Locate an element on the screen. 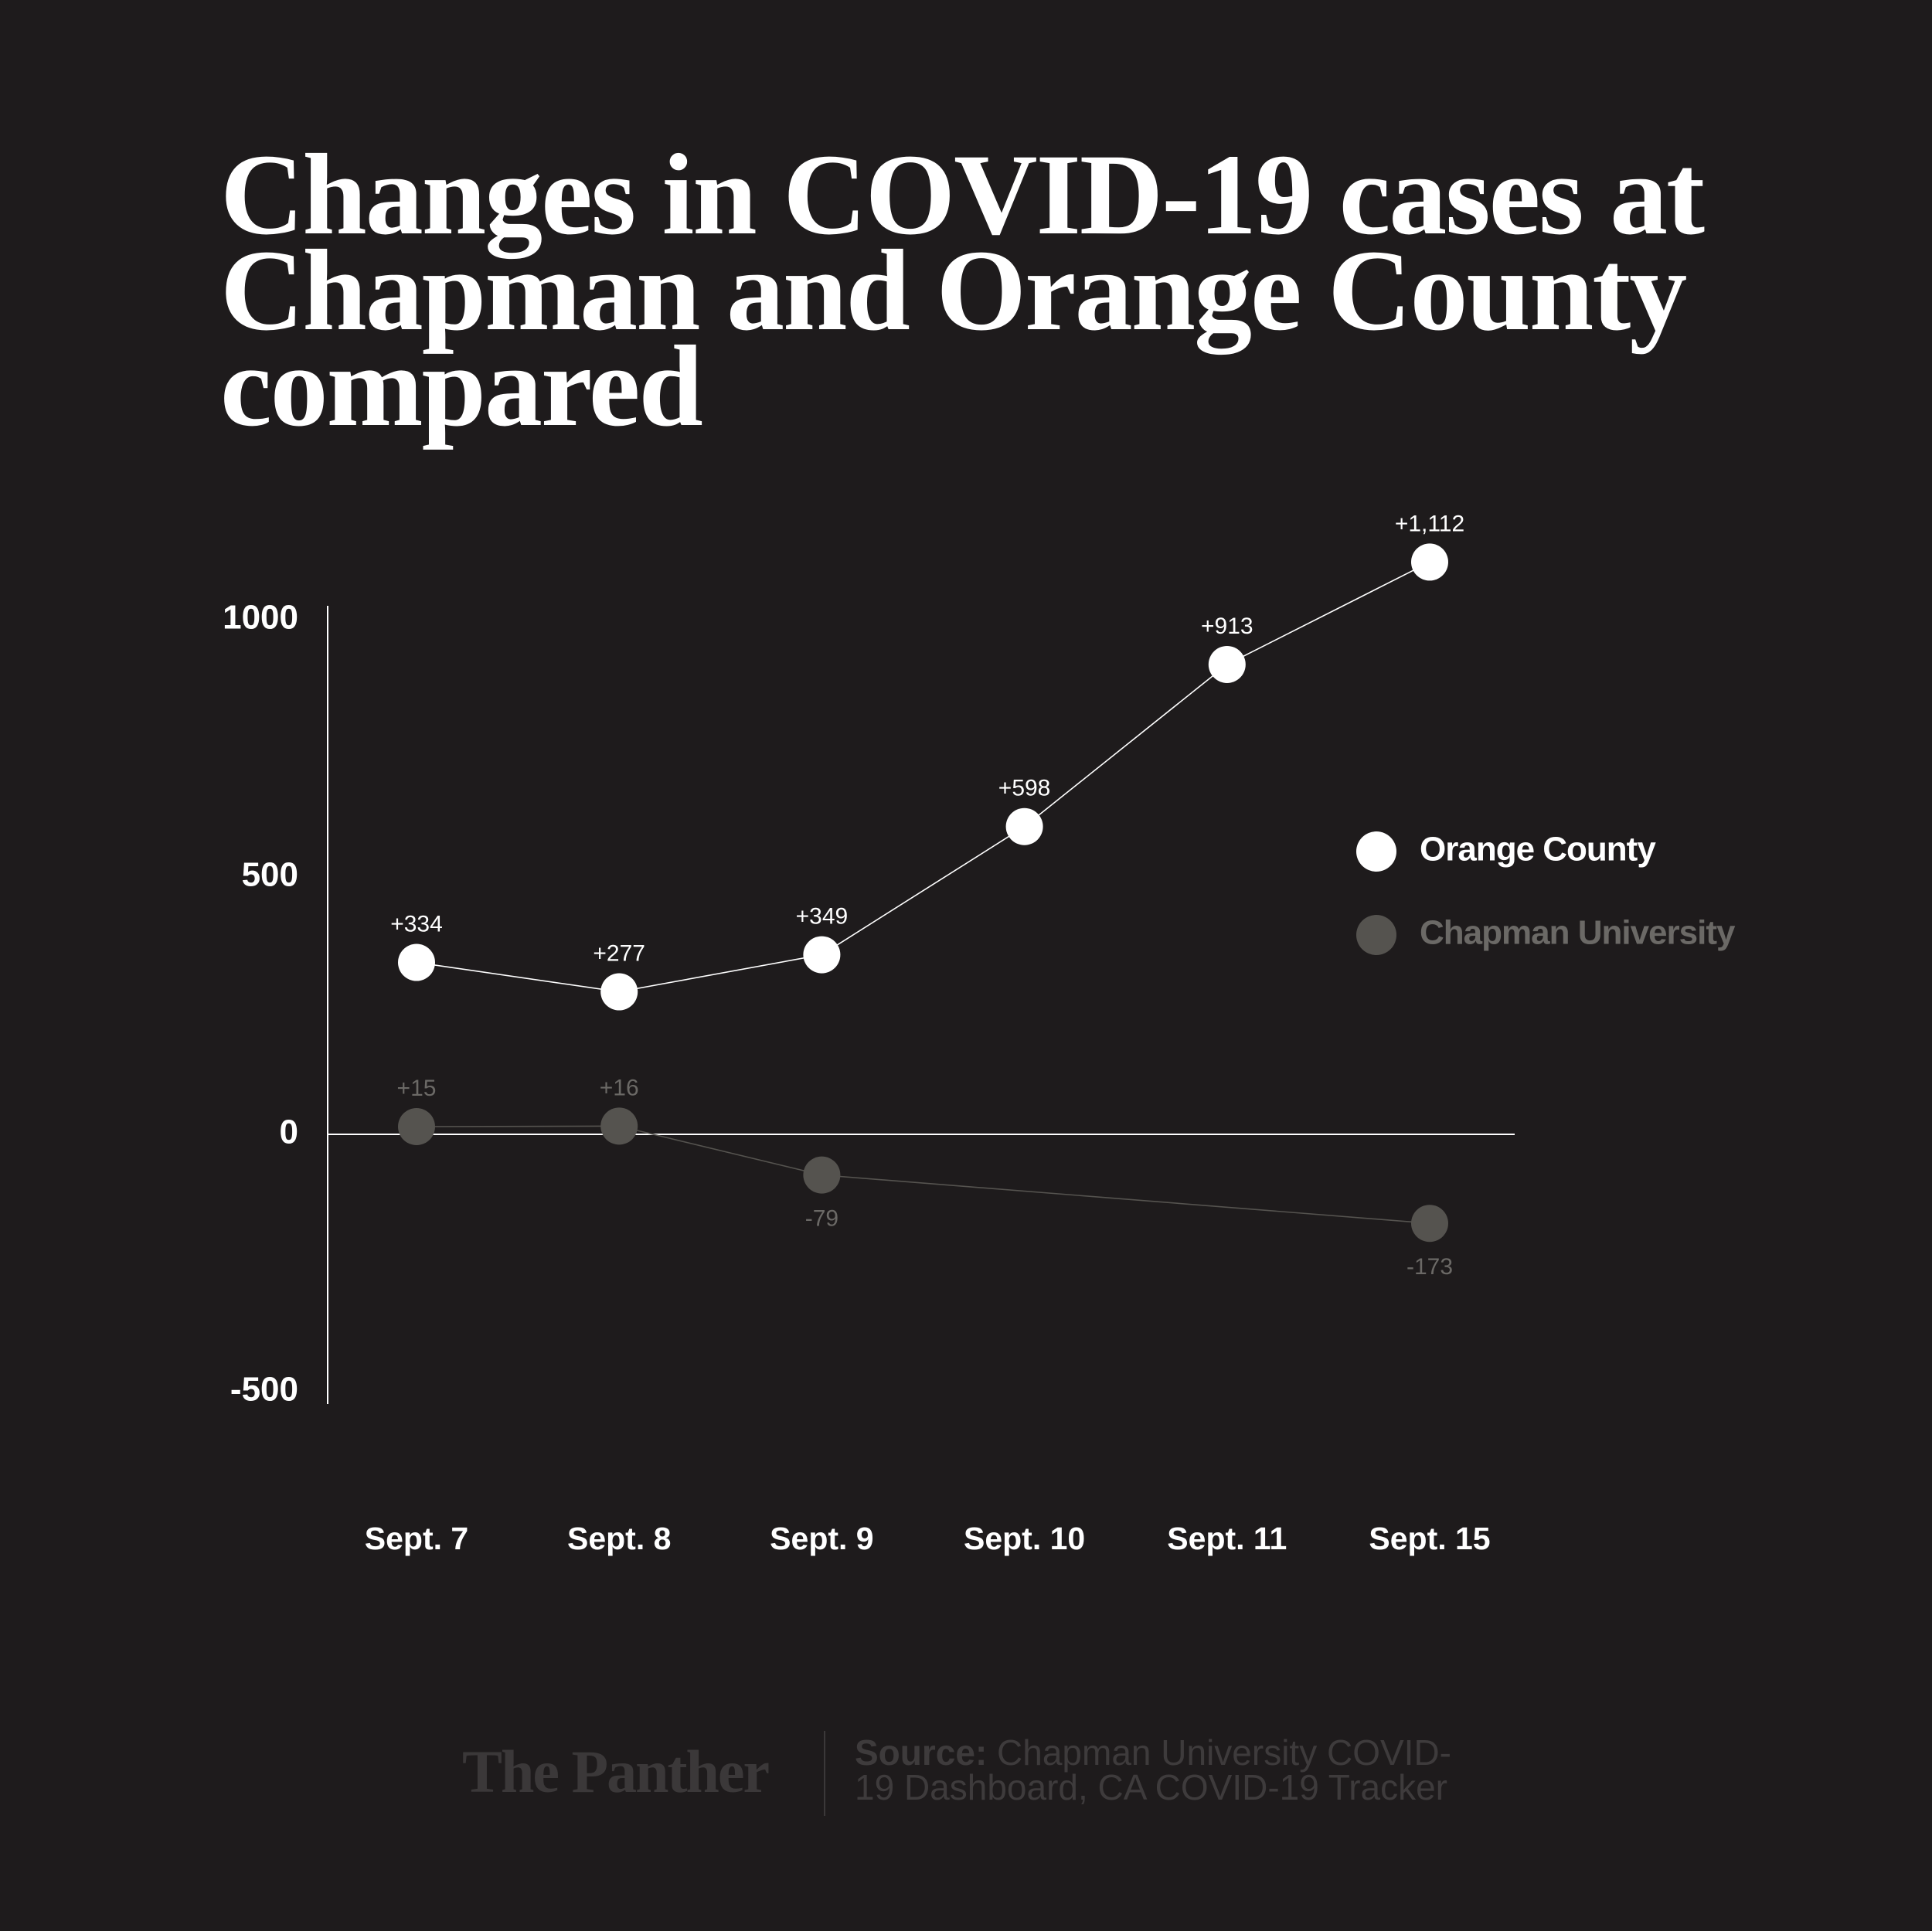 The width and height of the screenshot is (1932, 1931). data-label: +15 is located at coordinates (417, 1088).